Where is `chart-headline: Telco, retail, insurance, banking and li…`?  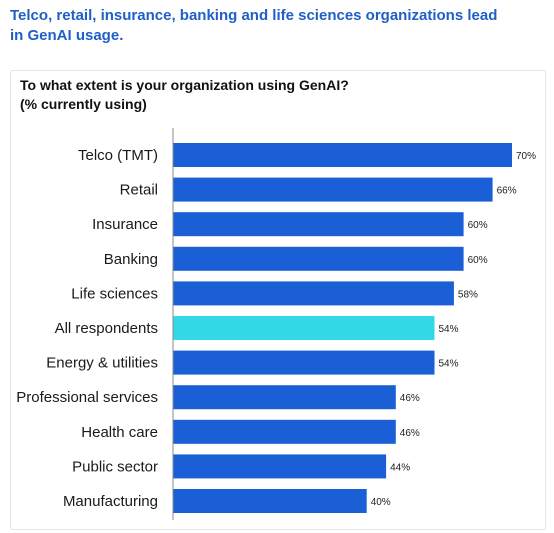
chart-headline: Telco, retail, insurance, banking and li… is located at coordinates (254, 25).